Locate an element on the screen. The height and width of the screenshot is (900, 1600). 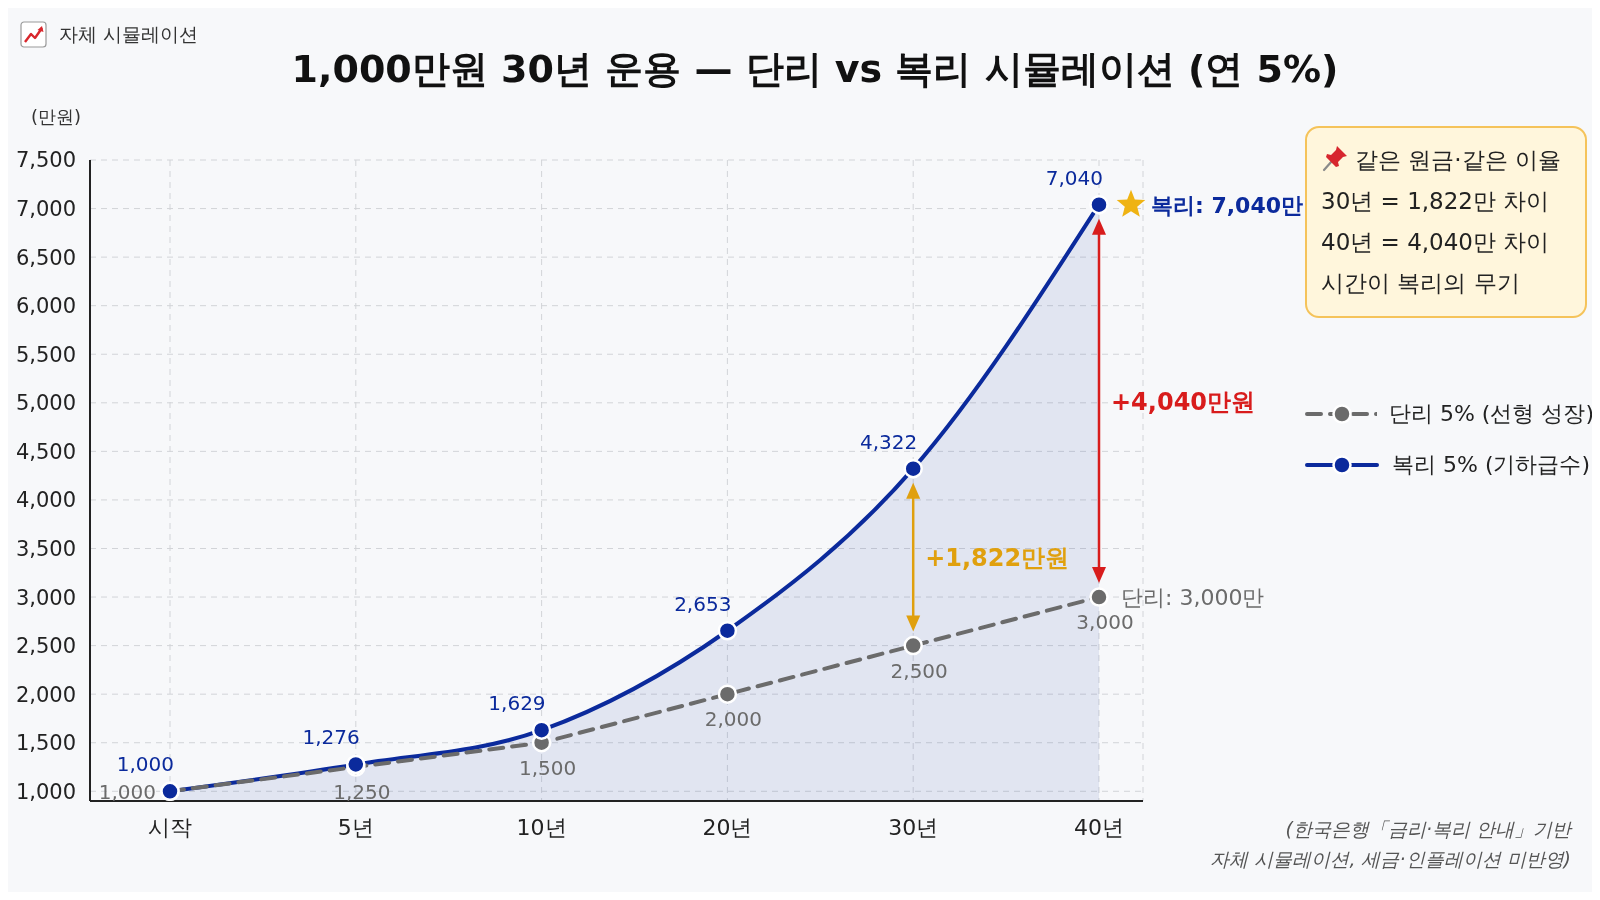
y-tick-label: 4,000 is located at coordinates (45, 500).